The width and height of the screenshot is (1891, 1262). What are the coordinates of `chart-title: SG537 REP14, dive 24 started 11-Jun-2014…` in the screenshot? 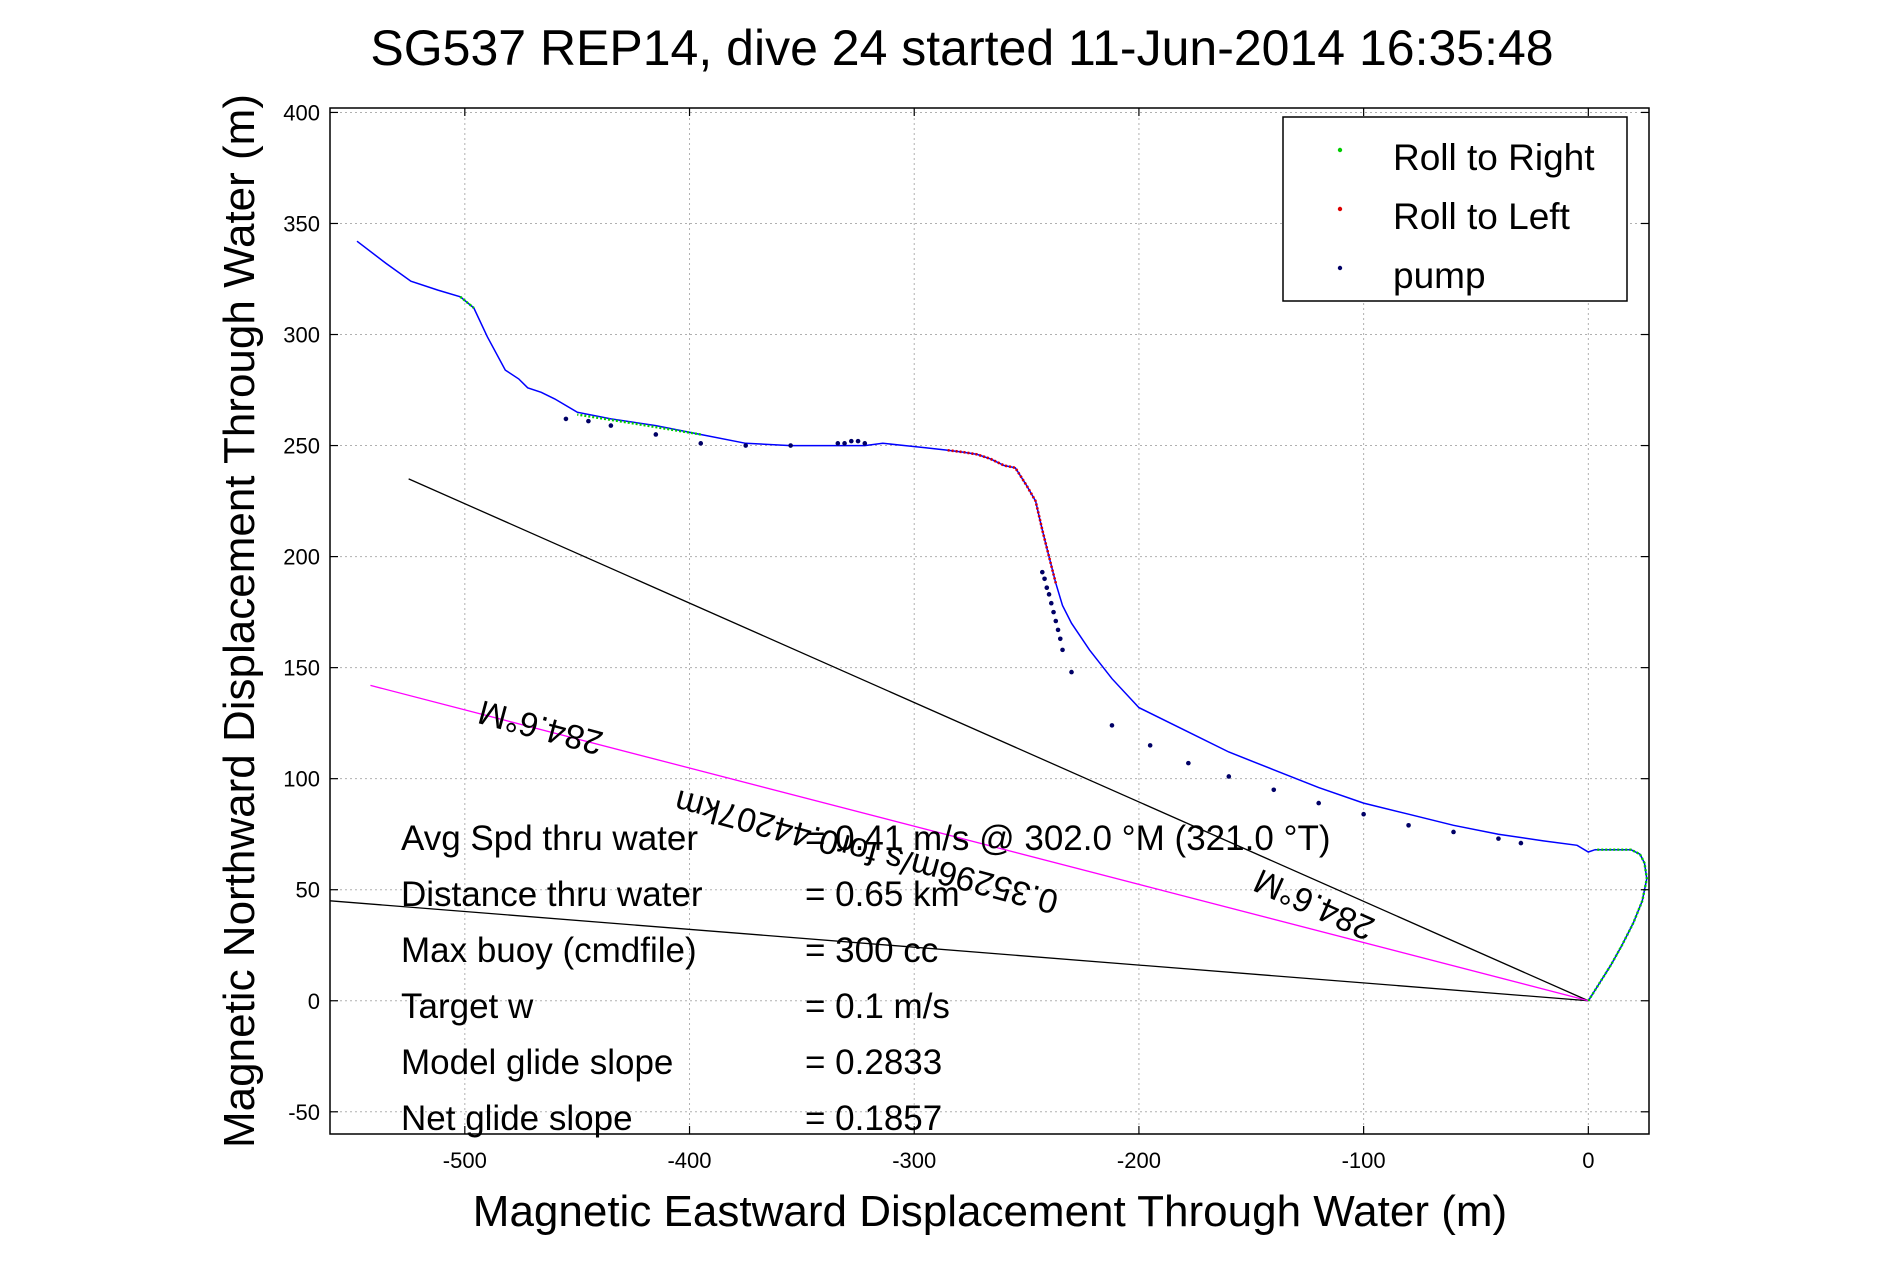 It's located at (961, 48).